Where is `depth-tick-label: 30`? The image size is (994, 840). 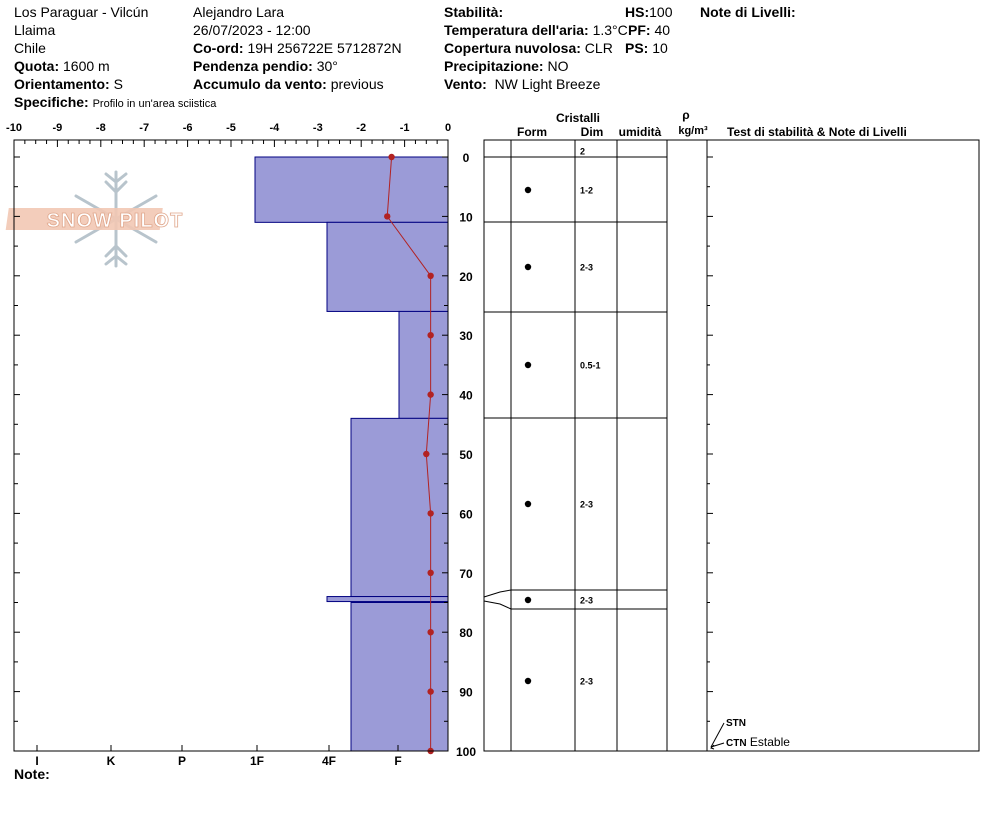
depth-tick-label: 30 is located at coordinates (466, 336).